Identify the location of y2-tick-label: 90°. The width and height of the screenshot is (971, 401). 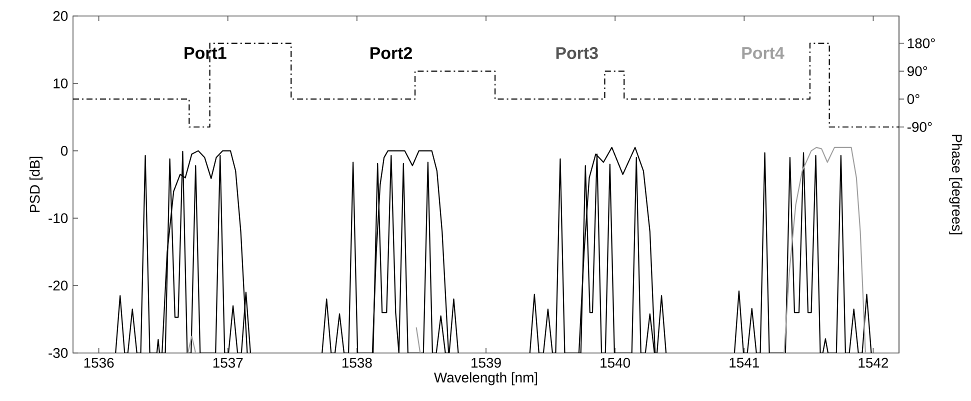
(918, 71).